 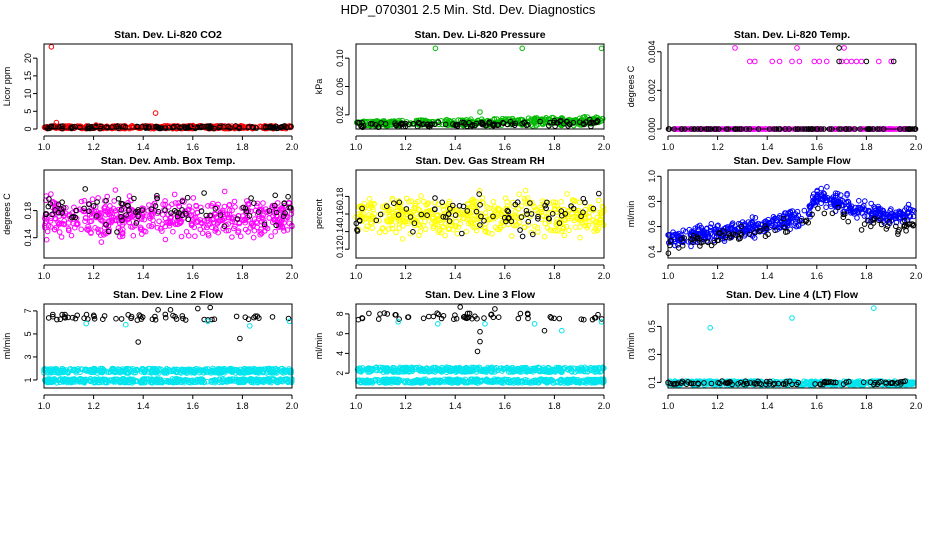 What do you see at coordinates (866, 147) in the screenshot?
I see `x-tick-label: 1.8` at bounding box center [866, 147].